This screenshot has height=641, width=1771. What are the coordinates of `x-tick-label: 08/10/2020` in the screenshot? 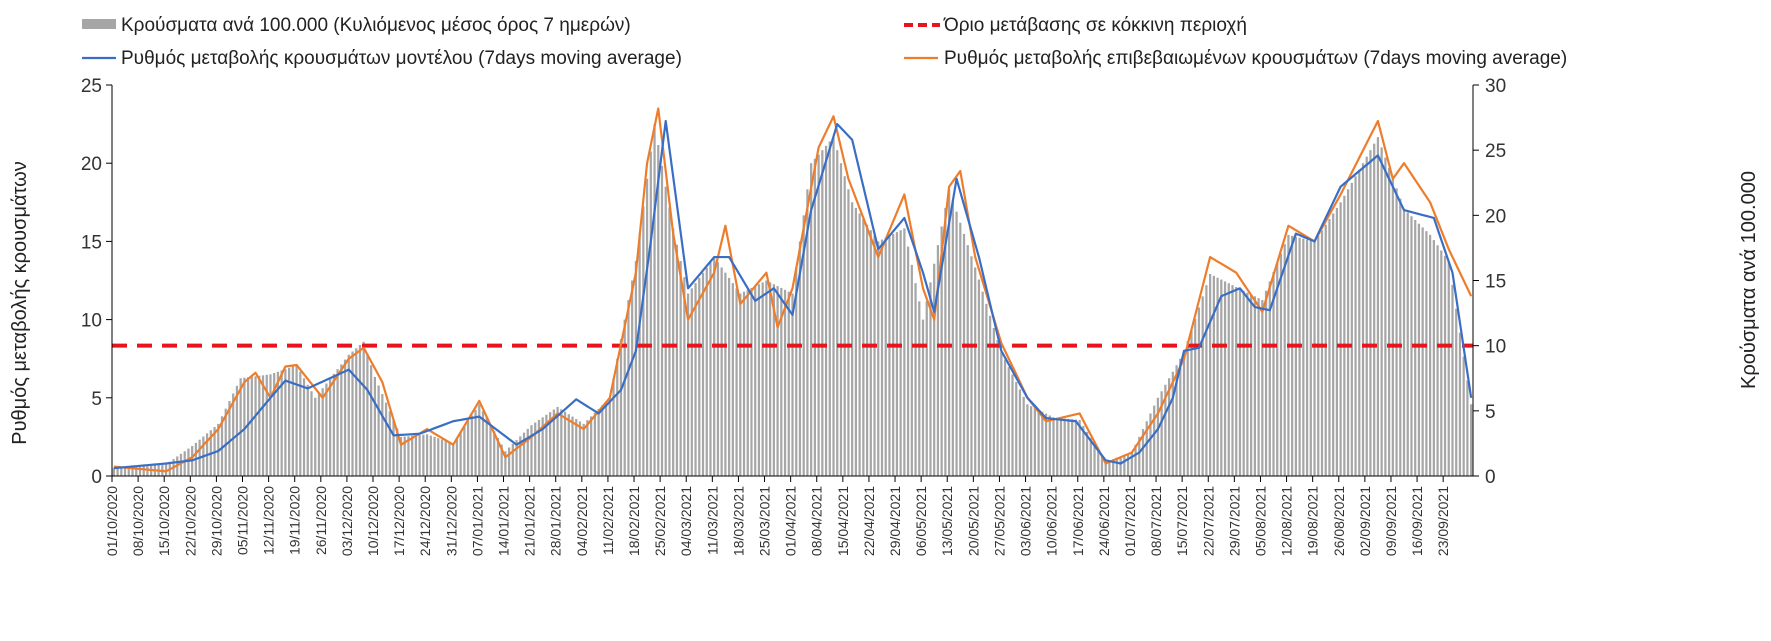 It's located at (138, 521).